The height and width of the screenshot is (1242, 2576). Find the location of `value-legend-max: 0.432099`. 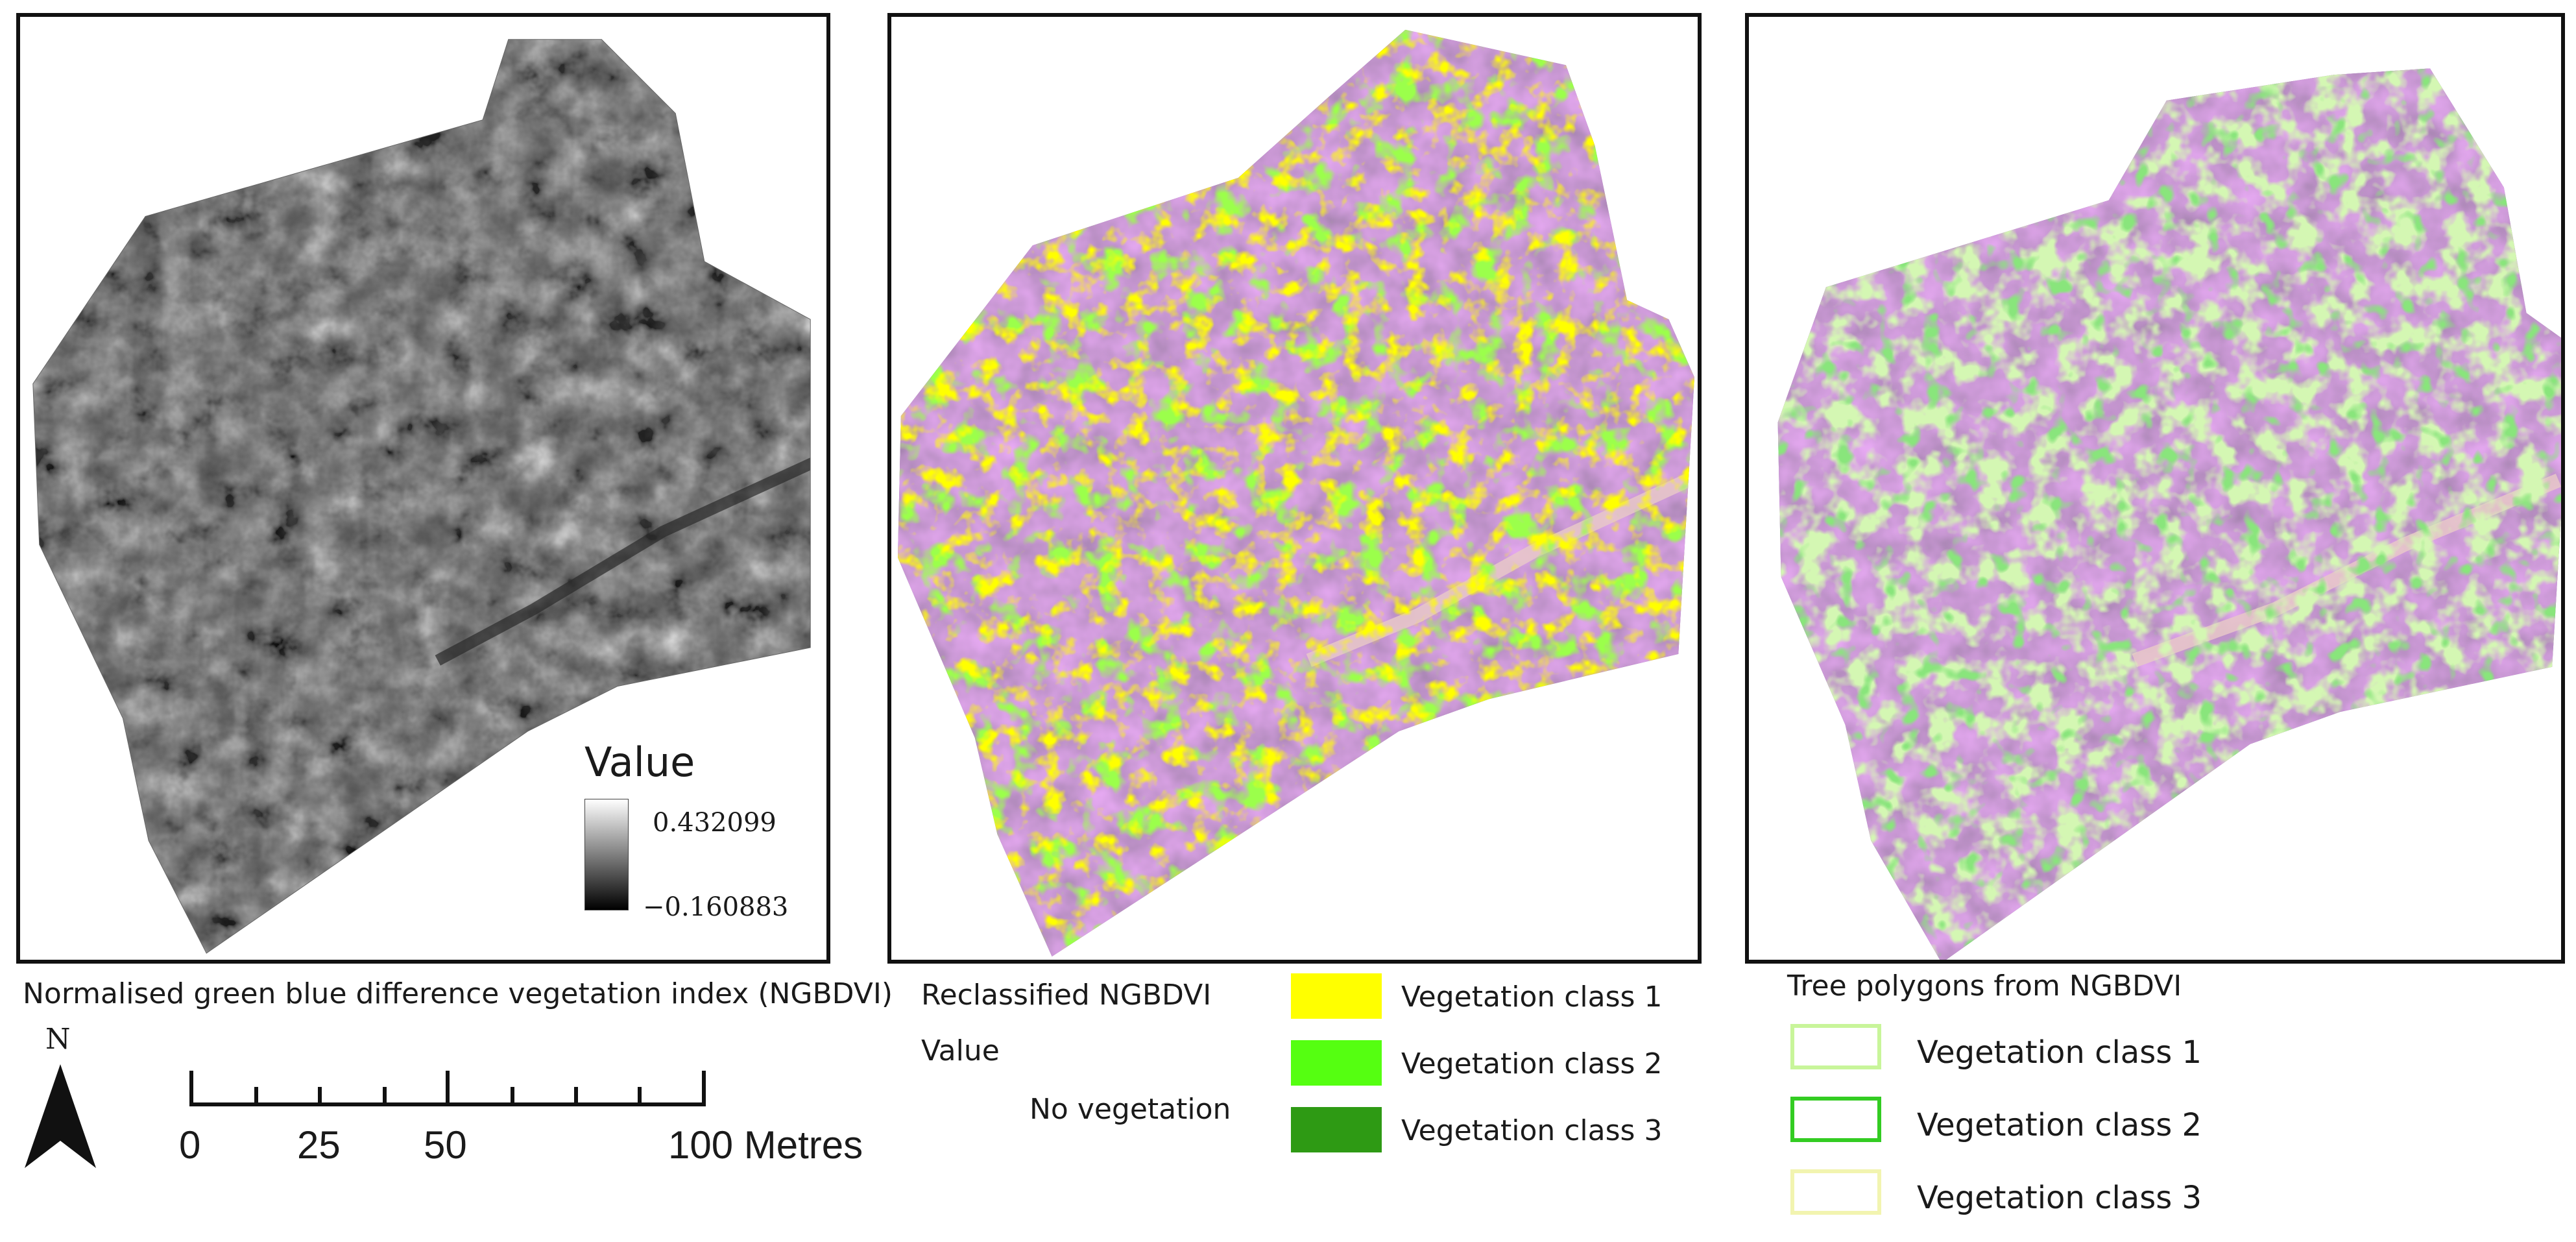

value-legend-max: 0.432099 is located at coordinates (714, 823).